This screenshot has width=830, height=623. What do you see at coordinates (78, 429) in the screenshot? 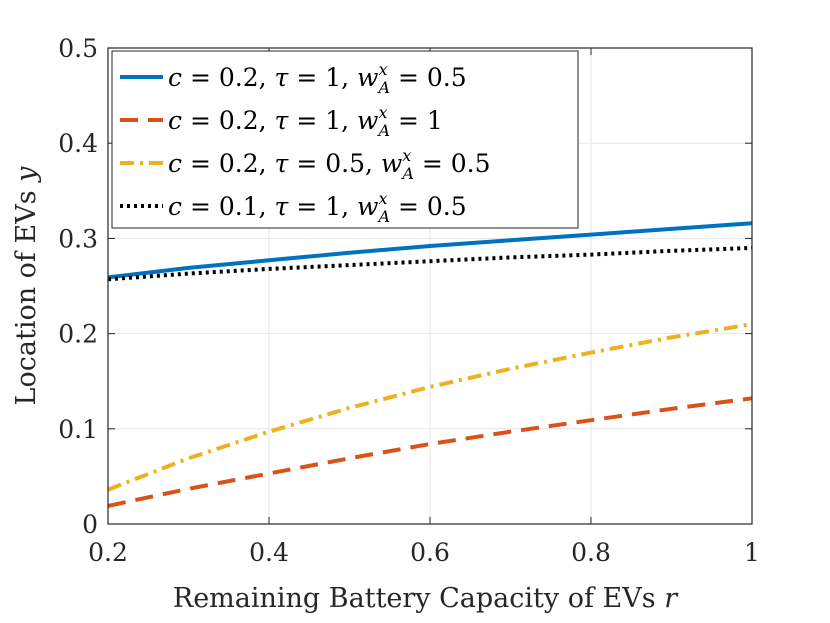
I see `y-tick-label: 0.1` at bounding box center [78, 429].